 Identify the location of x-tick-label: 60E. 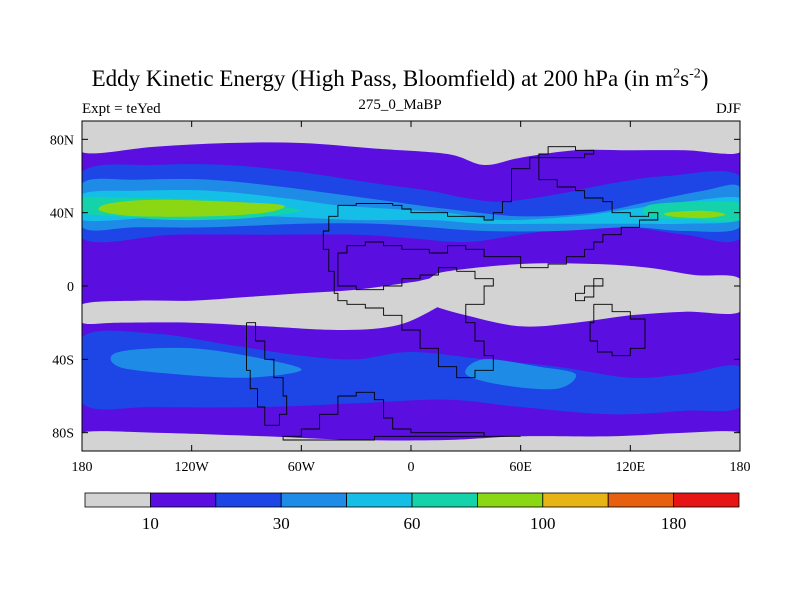
(520, 467).